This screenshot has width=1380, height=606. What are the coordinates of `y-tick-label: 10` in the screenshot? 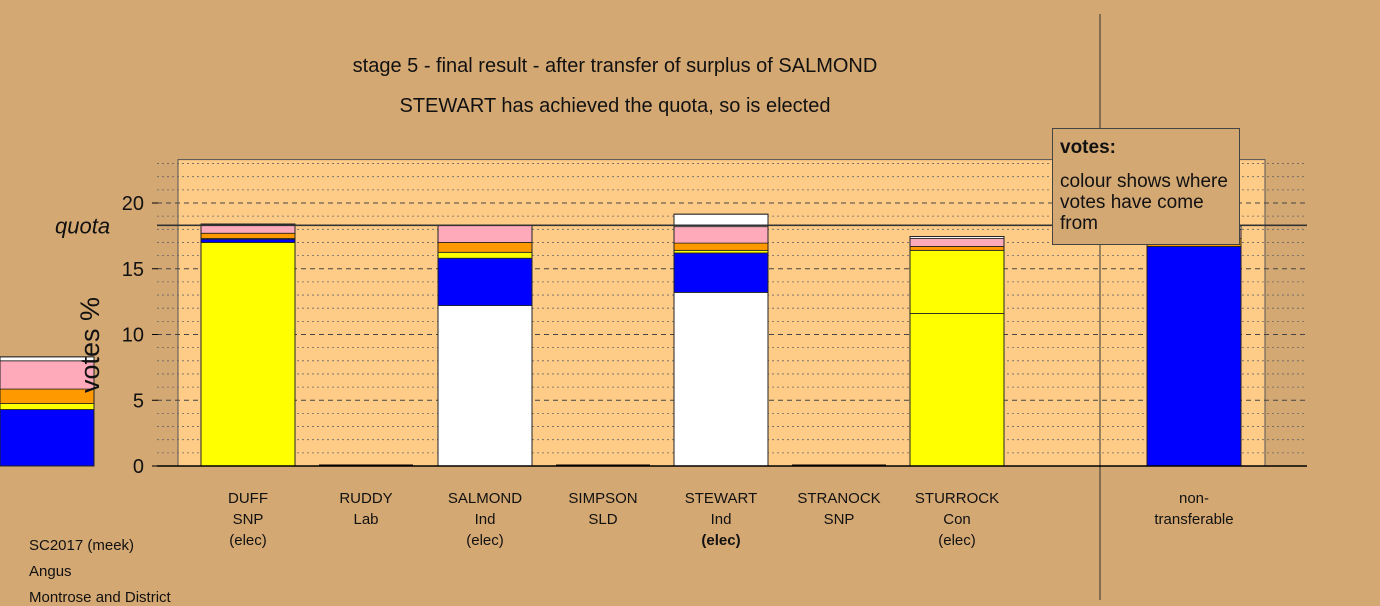 It's located at (133, 336).